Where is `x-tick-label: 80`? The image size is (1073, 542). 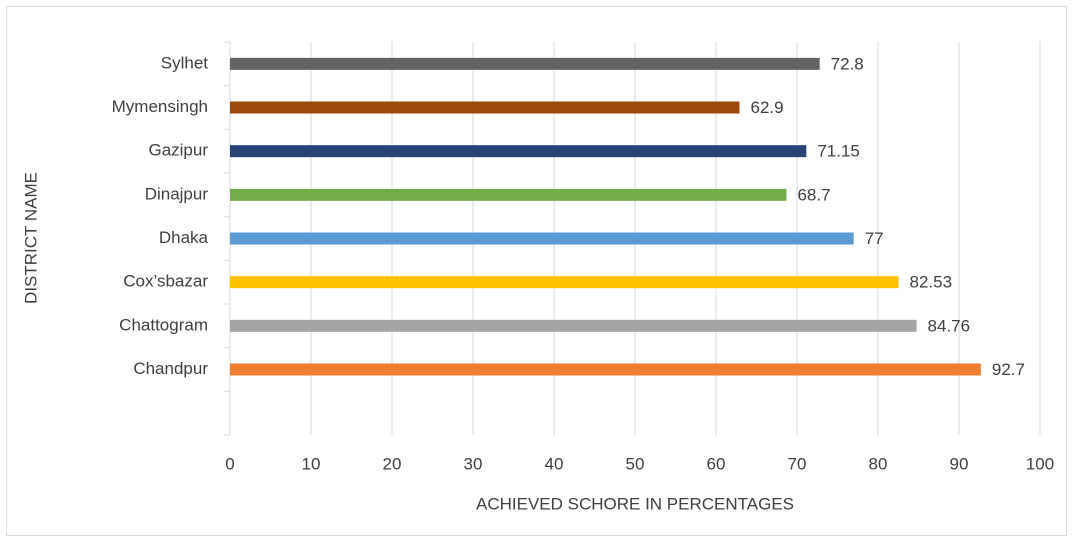
x-tick-label: 80 is located at coordinates (878, 463).